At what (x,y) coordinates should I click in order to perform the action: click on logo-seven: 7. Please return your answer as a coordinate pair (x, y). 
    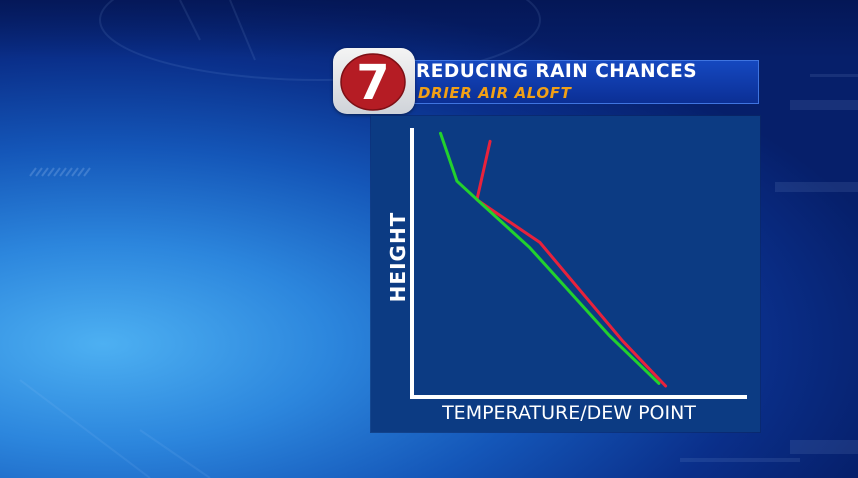
    Looking at the image, I should click on (372, 83).